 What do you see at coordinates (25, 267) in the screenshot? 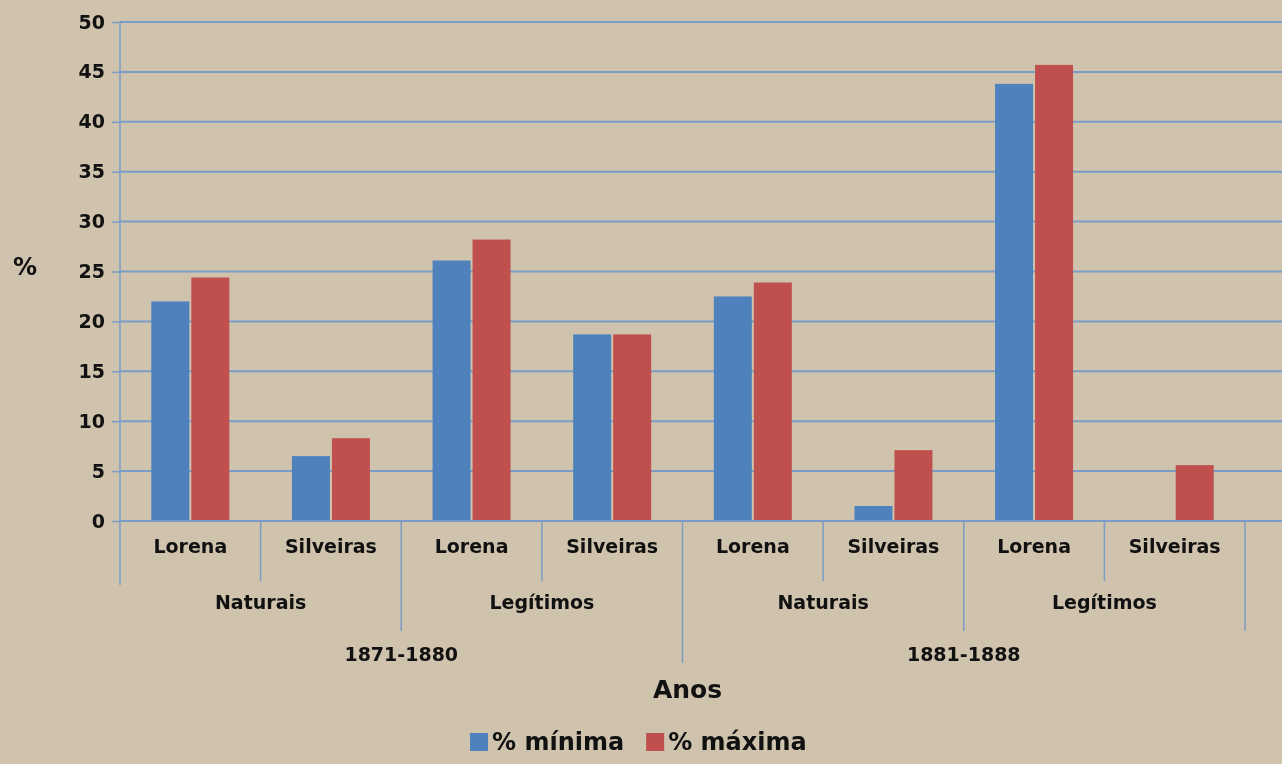
I see `y-axis-title: %` at bounding box center [25, 267].